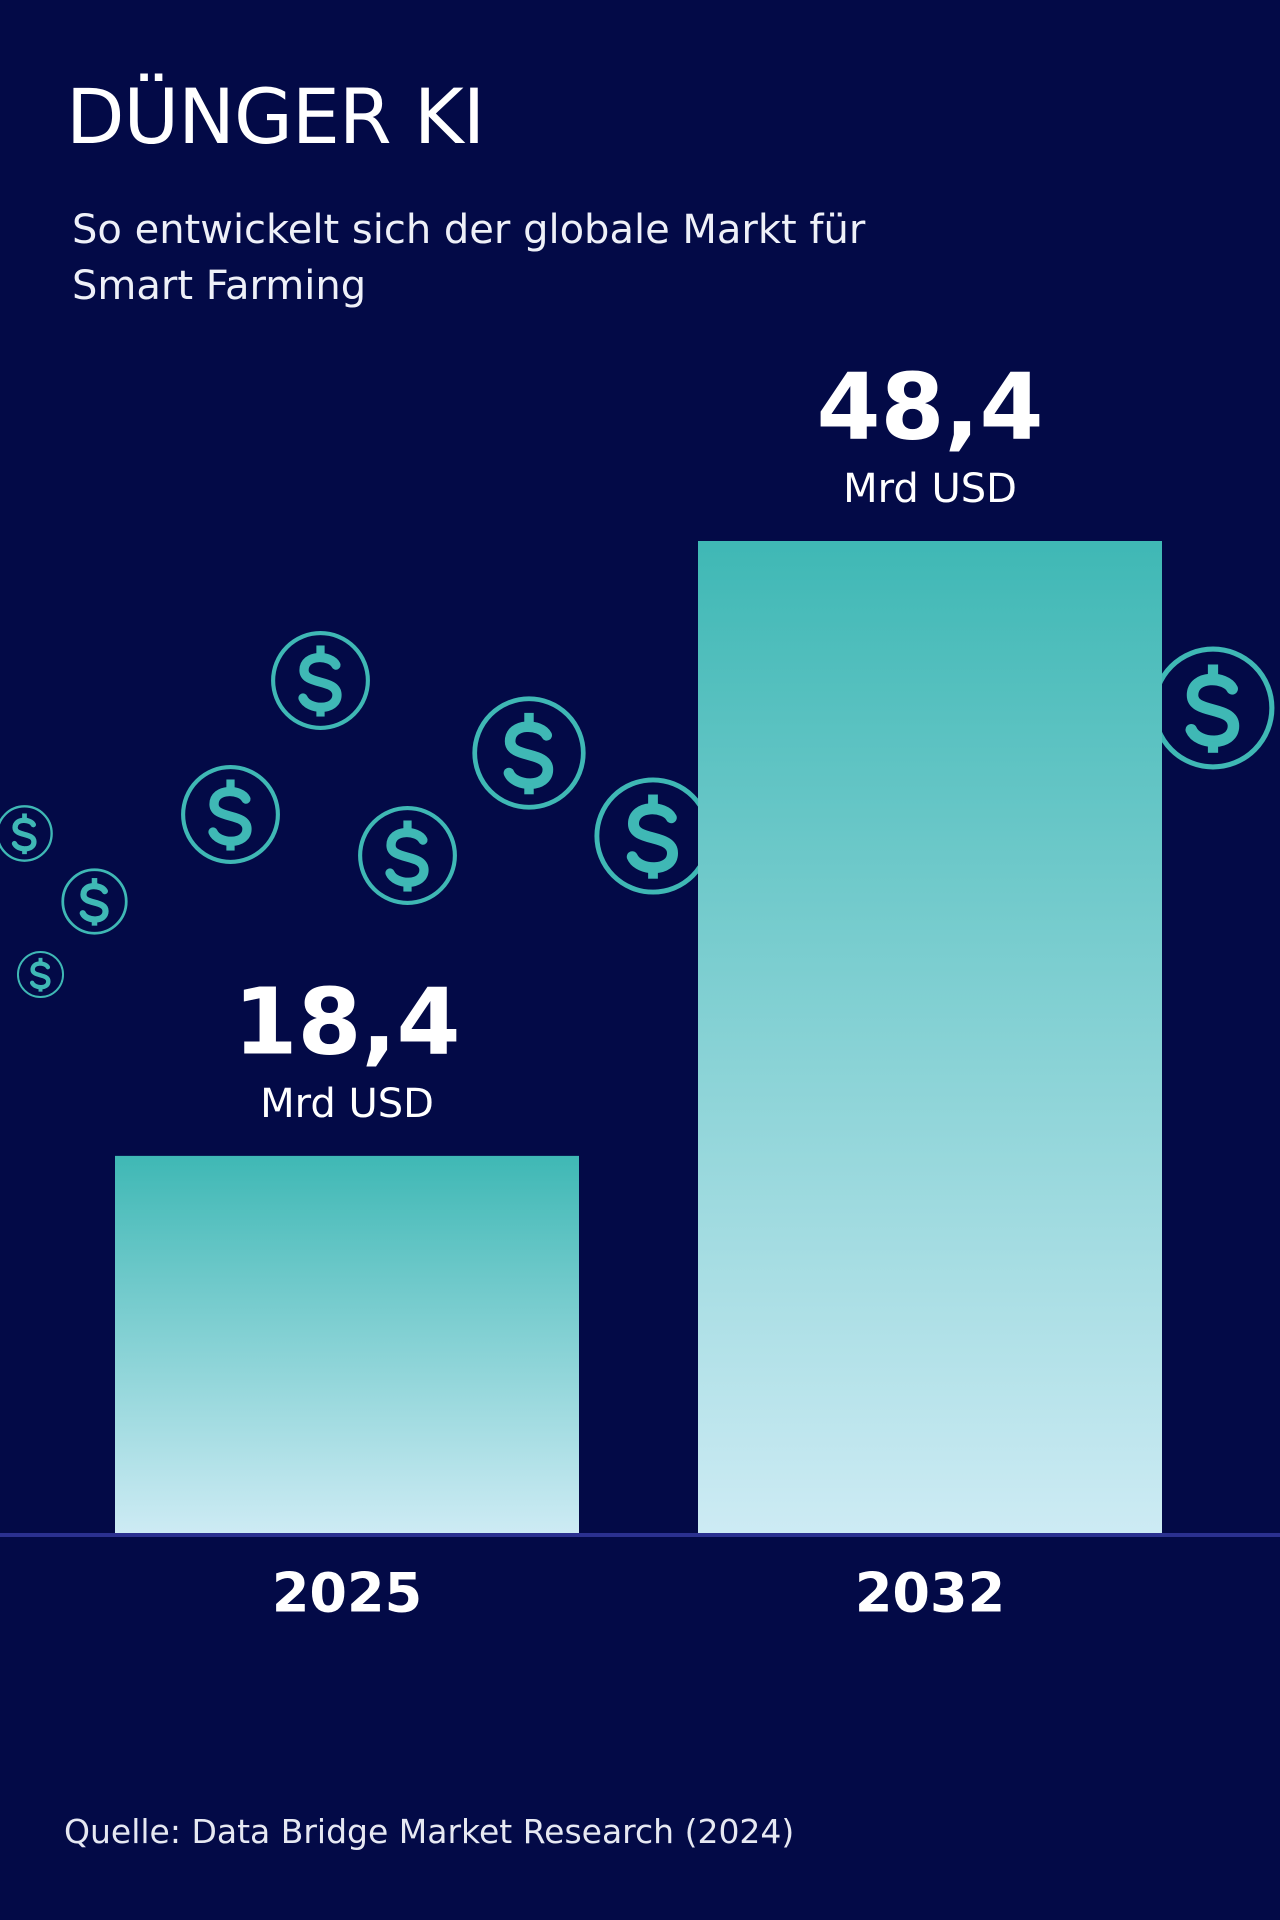 This screenshot has width=1280, height=1920. What do you see at coordinates (930, 1593) in the screenshot?
I see `x-tick-label: 2032` at bounding box center [930, 1593].